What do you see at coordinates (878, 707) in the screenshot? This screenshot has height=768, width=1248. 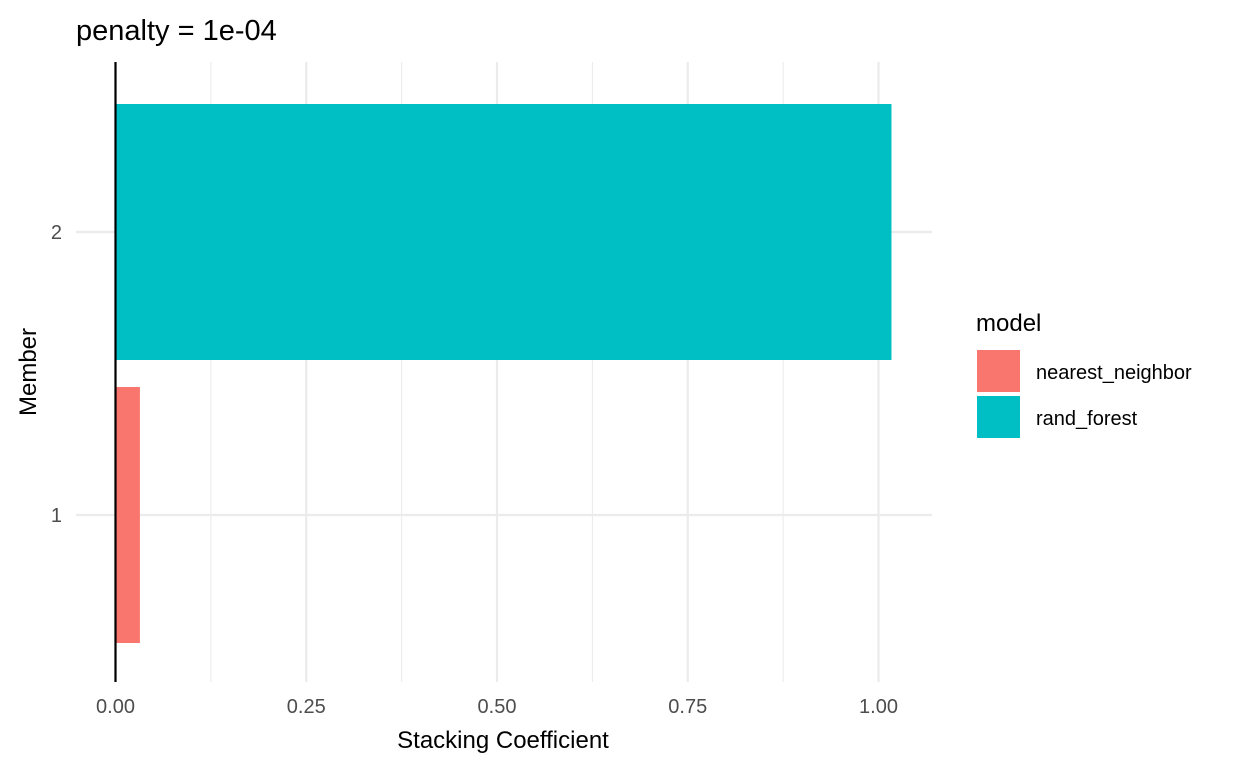 I see `x-tick-label: 1.00` at bounding box center [878, 707].